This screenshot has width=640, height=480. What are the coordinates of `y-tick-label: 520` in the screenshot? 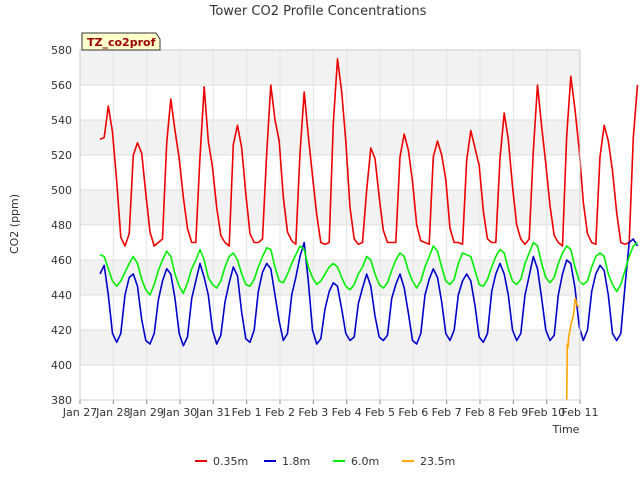 It's located at (61, 155).